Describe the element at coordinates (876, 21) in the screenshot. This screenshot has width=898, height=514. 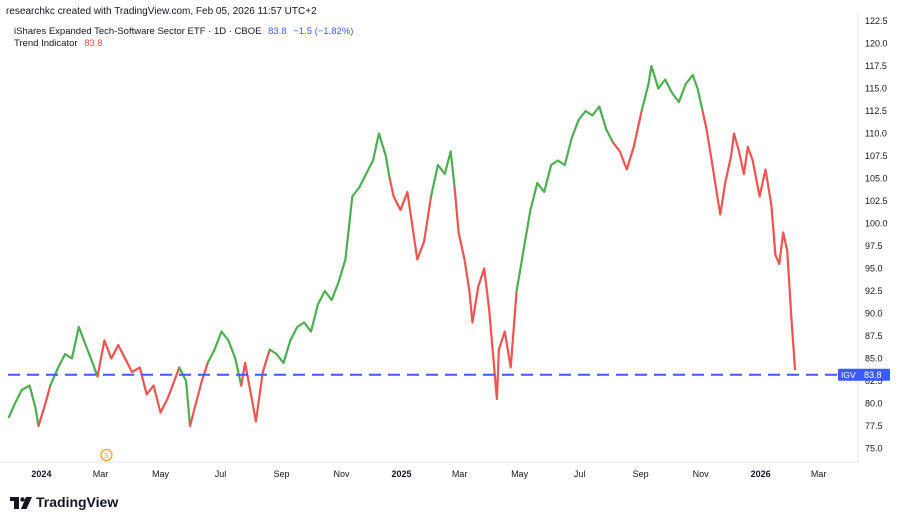
I see `y-tick-label: 122.5` at that location.